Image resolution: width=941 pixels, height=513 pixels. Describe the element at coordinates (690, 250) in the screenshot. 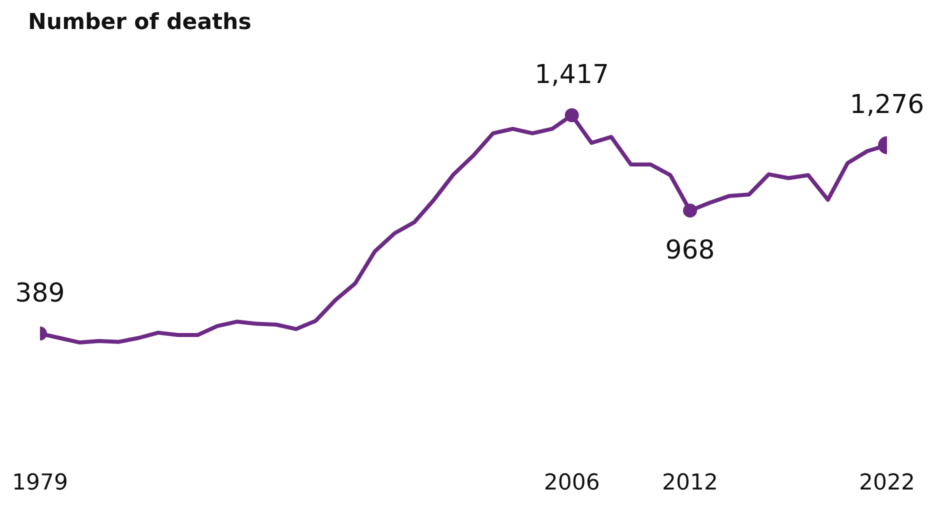

I see `data-label: 968` at that location.